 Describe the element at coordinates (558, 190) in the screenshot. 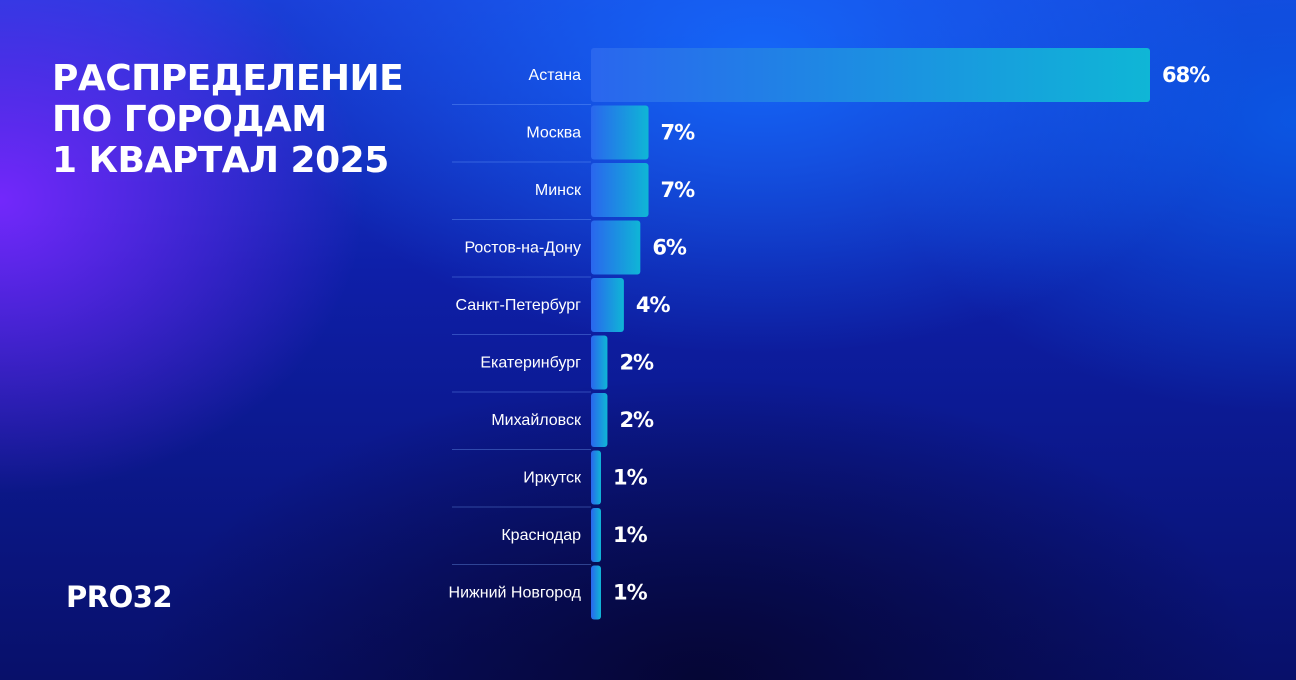

I see `category-label: Минск` at that location.